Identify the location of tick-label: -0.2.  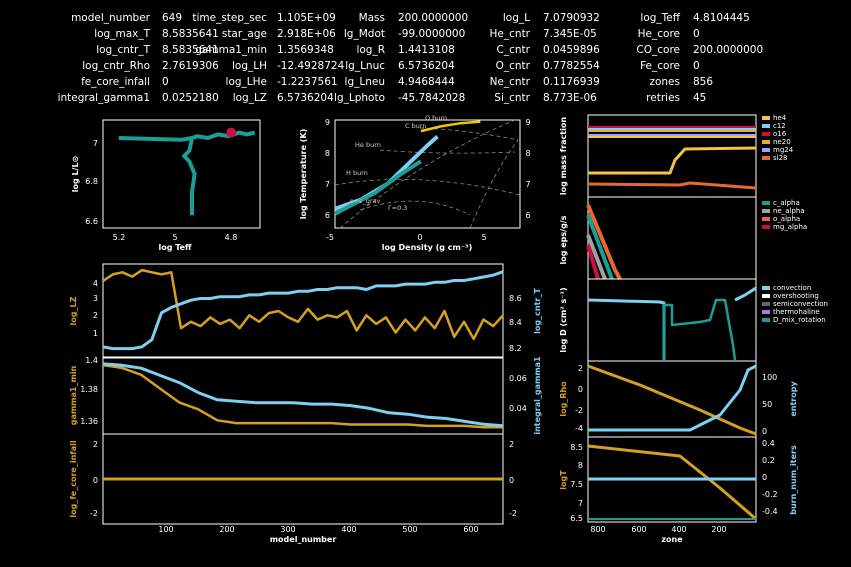
(770, 494).